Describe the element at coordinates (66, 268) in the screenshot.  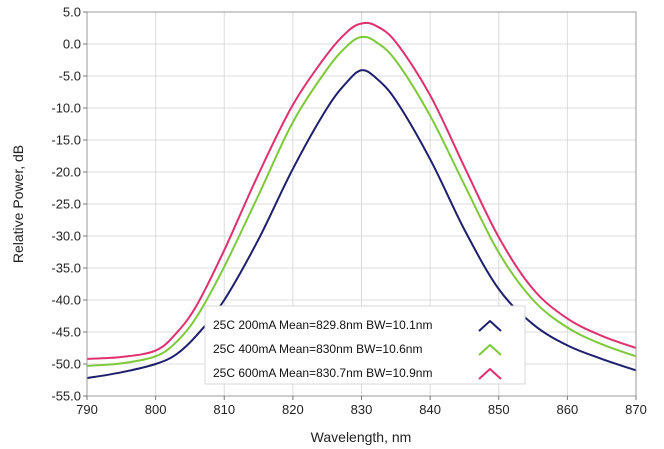
I see `y-tick-label: -35.0` at that location.